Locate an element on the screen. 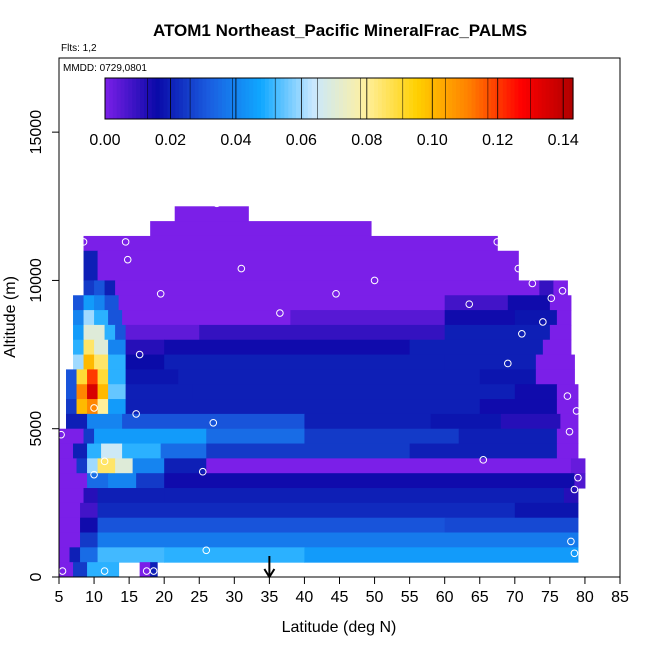  x-tick-label: 20 is located at coordinates (164, 597).